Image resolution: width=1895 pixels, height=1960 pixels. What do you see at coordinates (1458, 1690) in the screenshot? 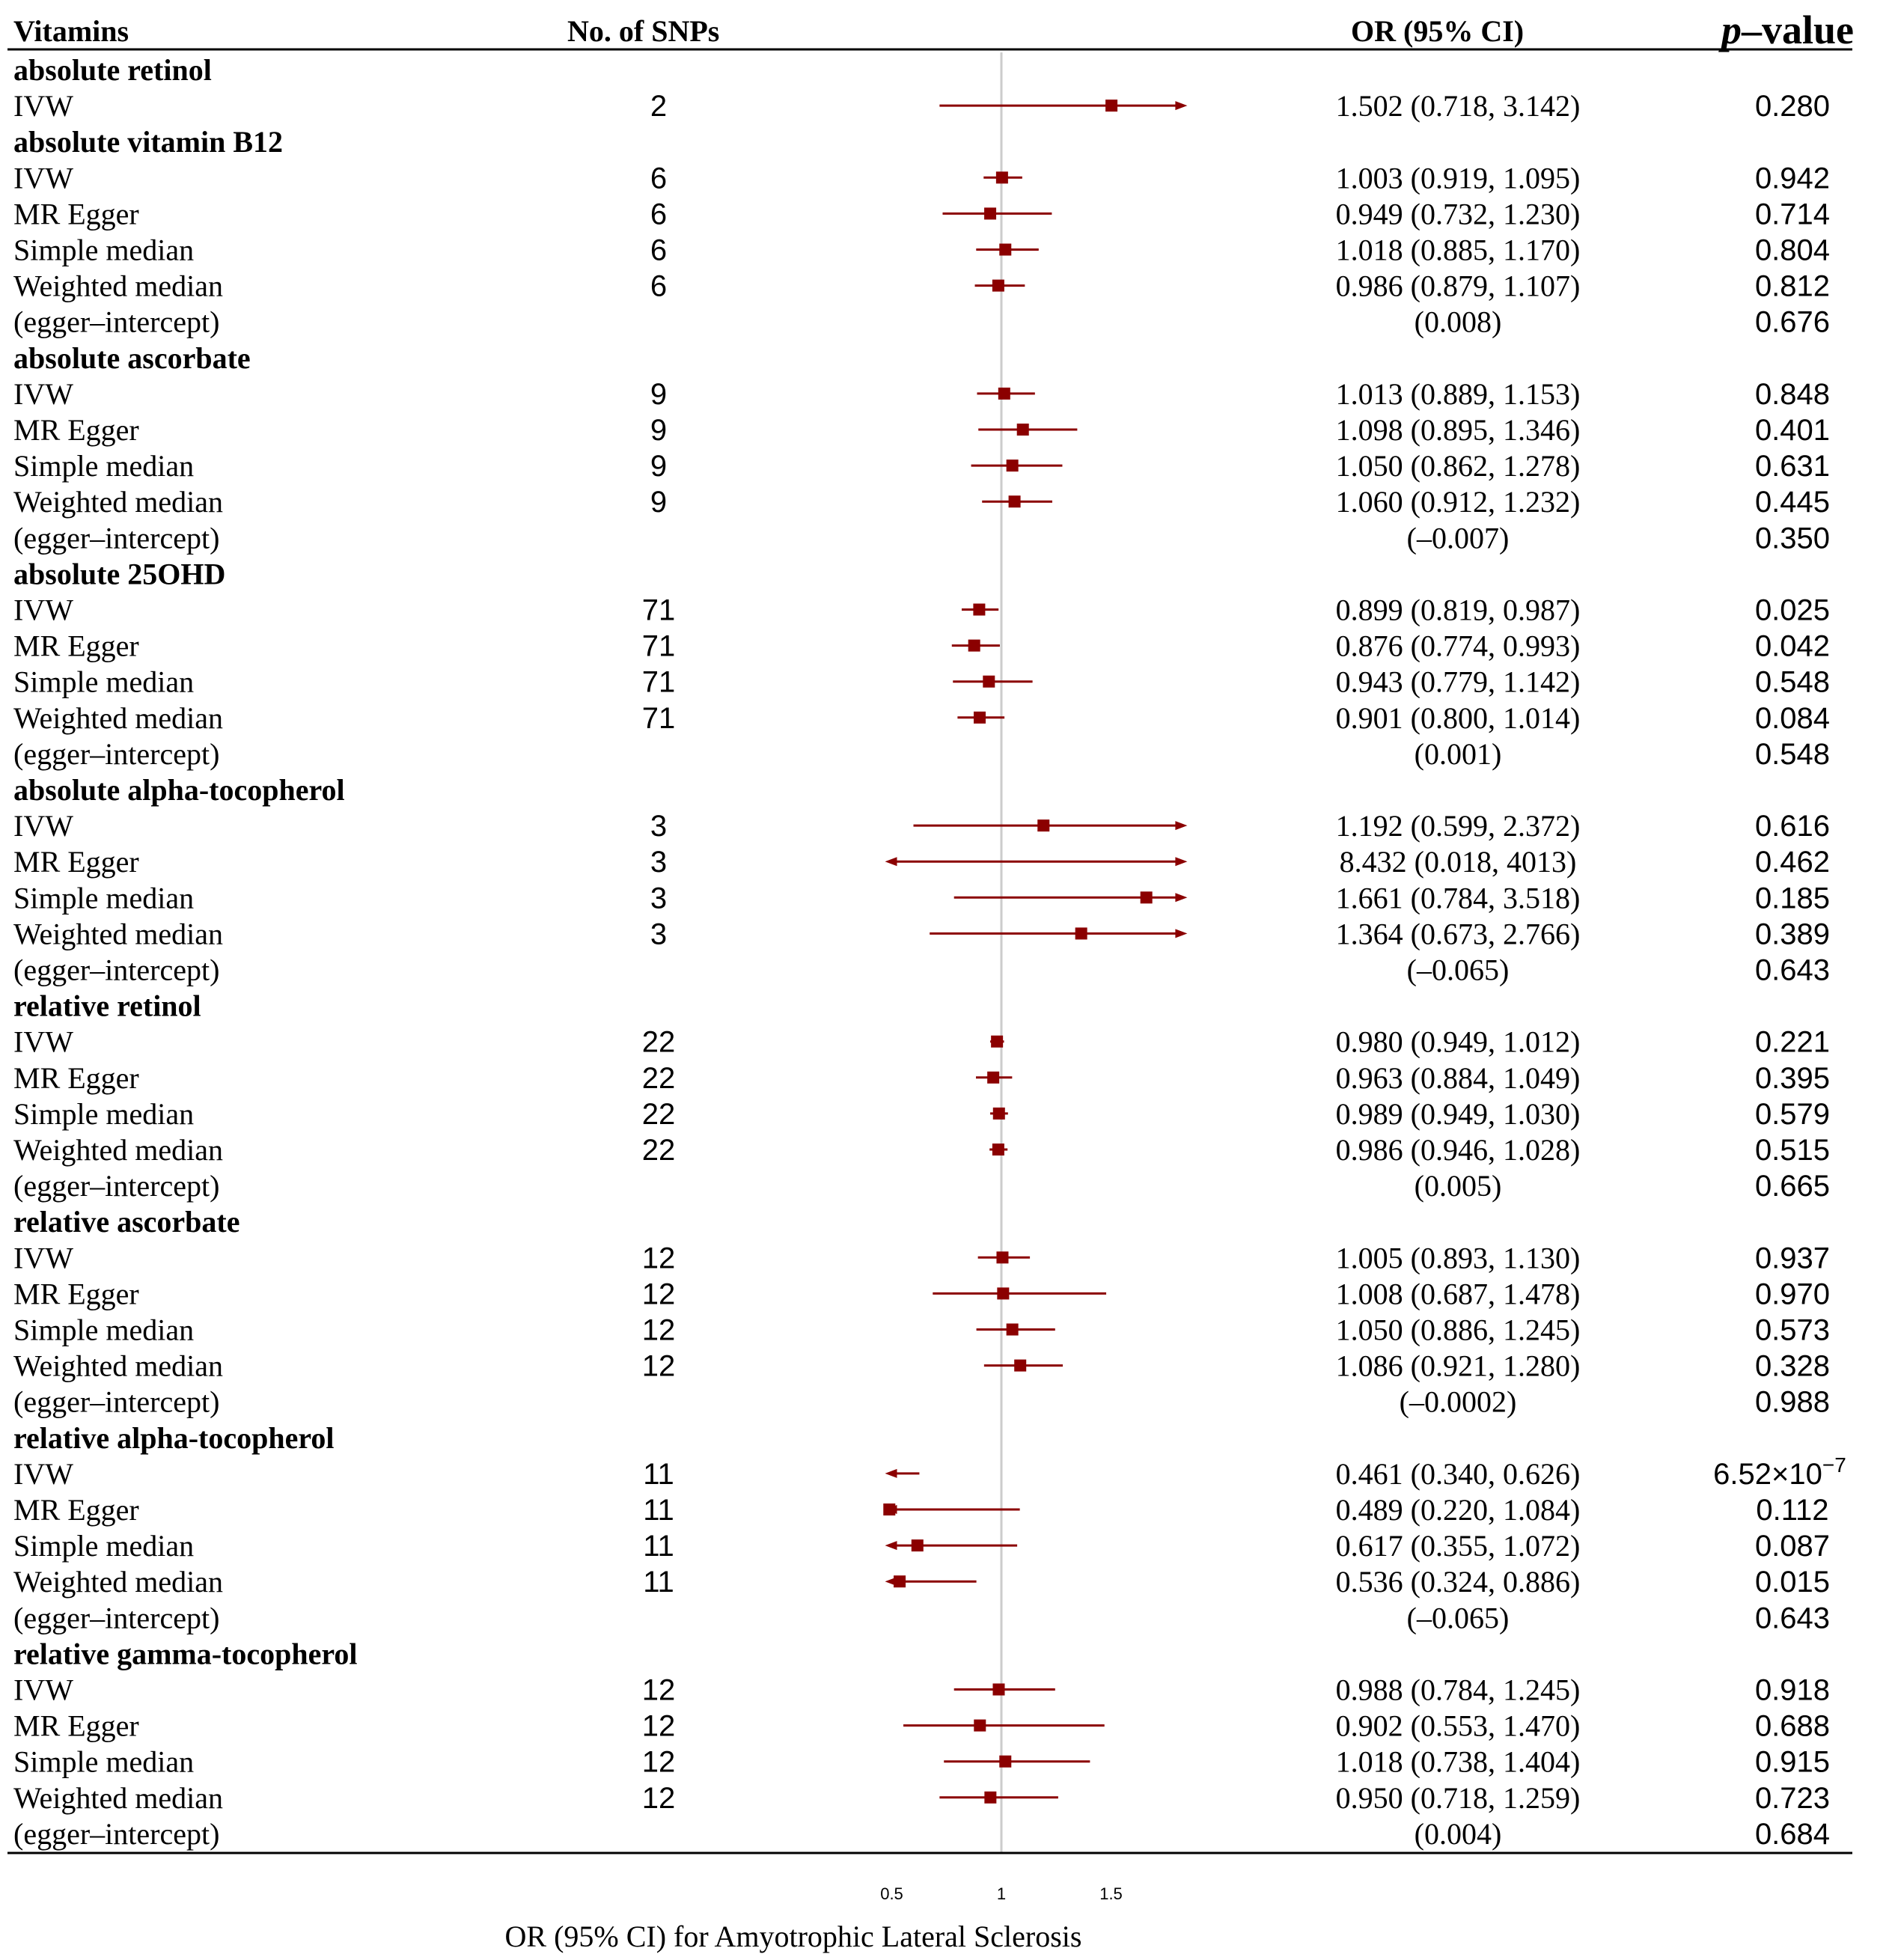
I see `row-or-ci: 0.988 (0.784, 1.245)` at bounding box center [1458, 1690].